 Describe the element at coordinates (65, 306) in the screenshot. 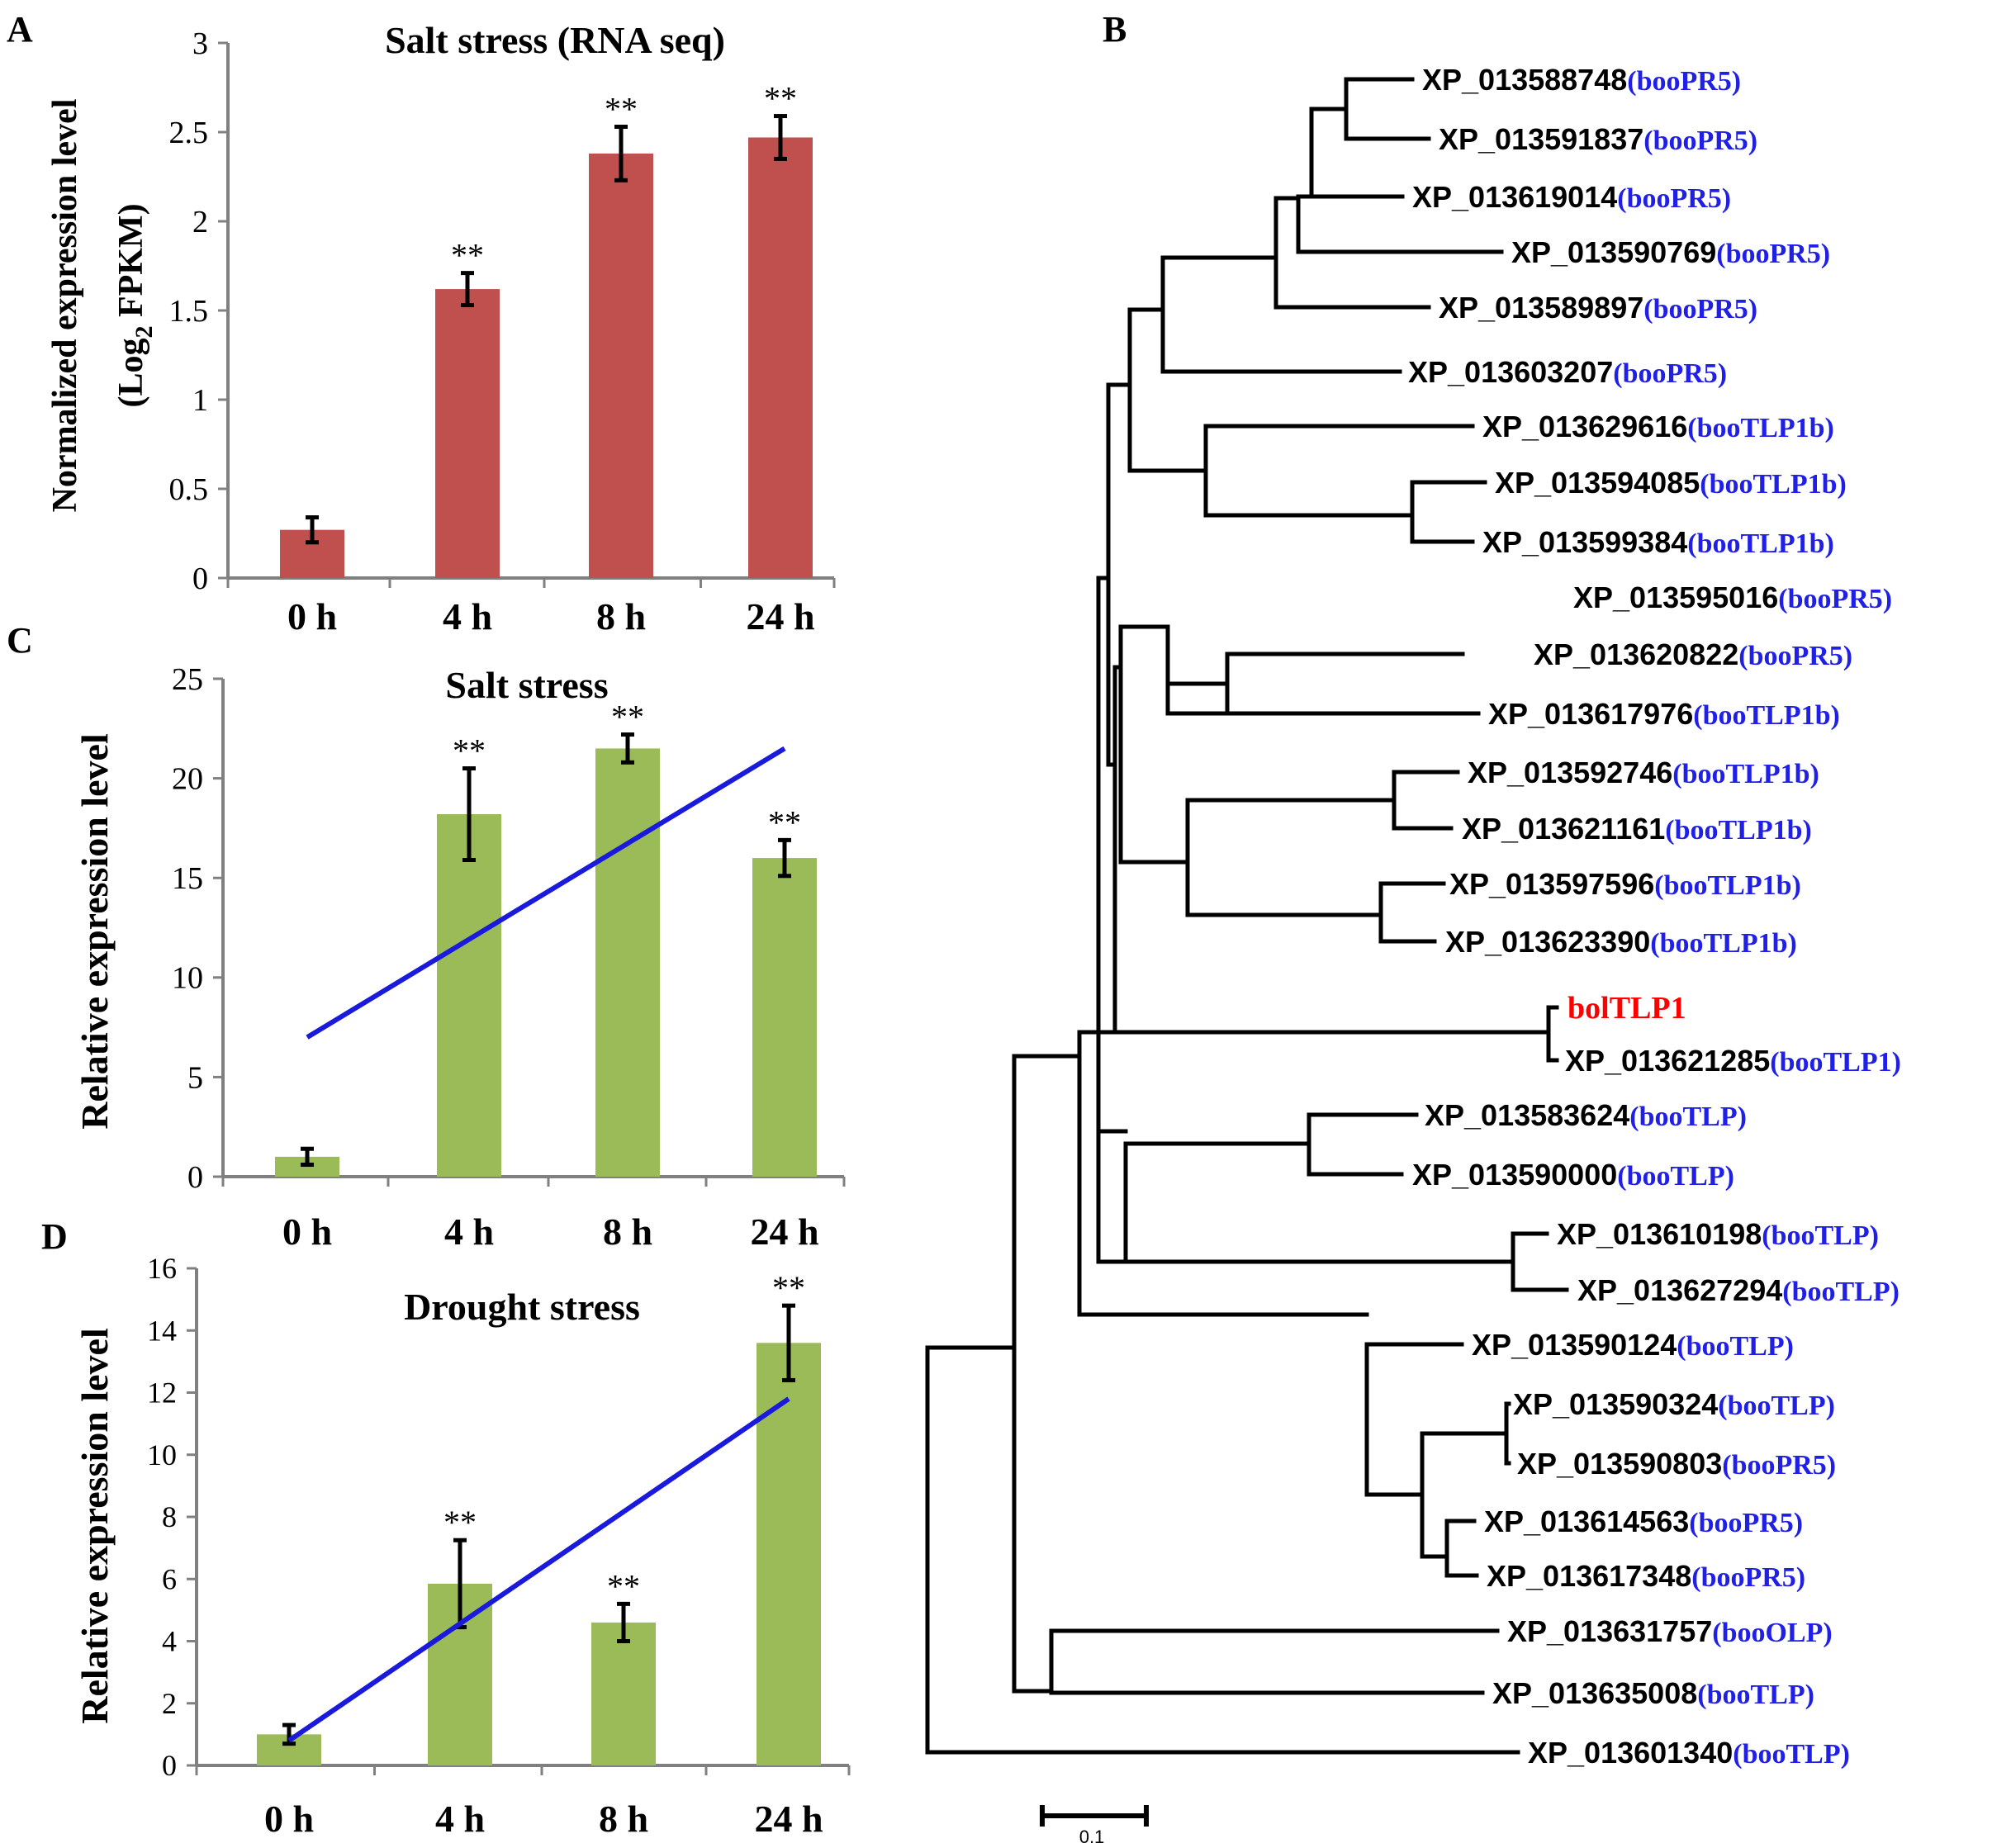

I see `panel-a-ylabel-line1: Normalized expression level` at that location.